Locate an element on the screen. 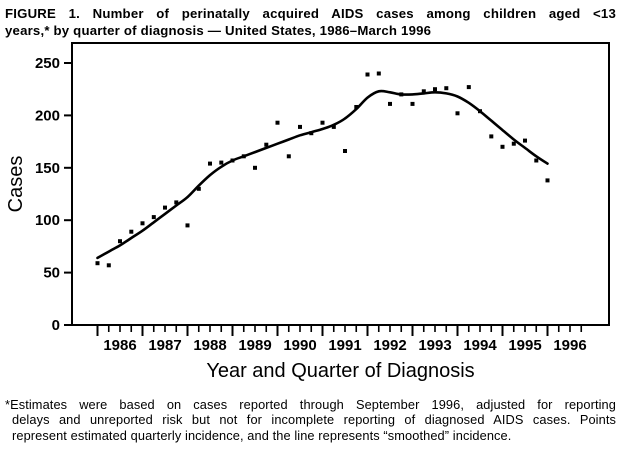 This screenshot has height=465, width=623. x-axis-title: Year and Quarter of Diagnosis is located at coordinates (340, 371).